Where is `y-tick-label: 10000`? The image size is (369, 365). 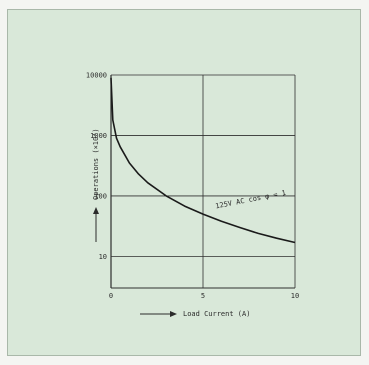
y-tick-label: 10000 is located at coordinates (96, 76).